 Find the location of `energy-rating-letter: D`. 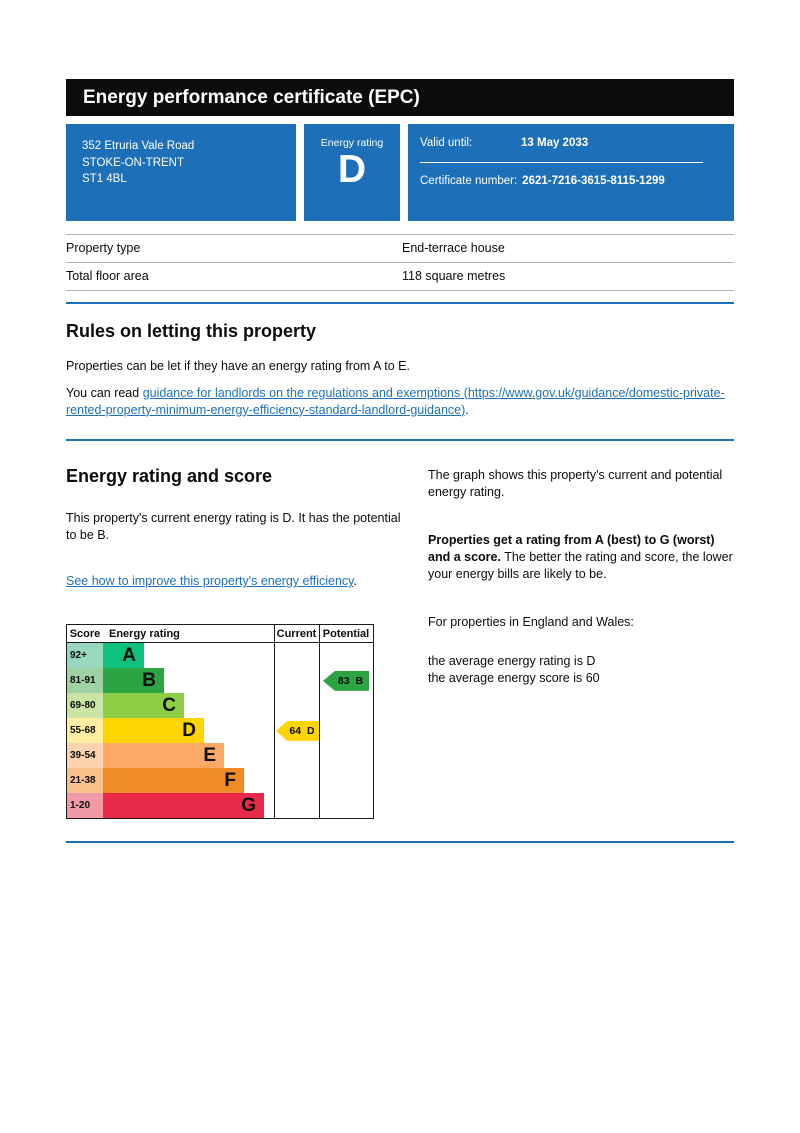

energy-rating-letter: D is located at coordinates (352, 169).